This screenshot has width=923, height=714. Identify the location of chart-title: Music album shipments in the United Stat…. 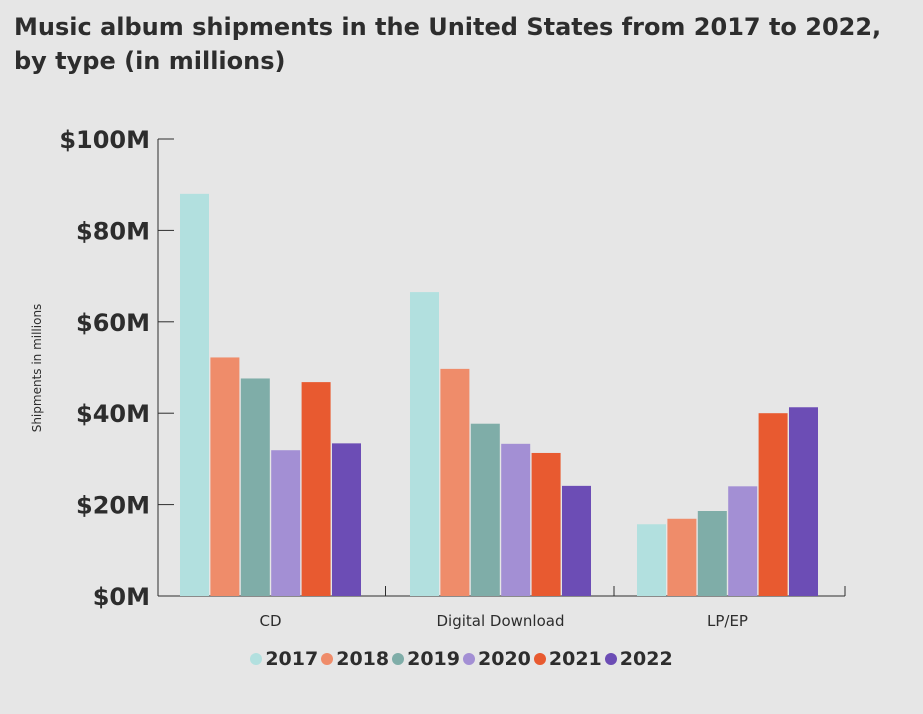
(454, 44).